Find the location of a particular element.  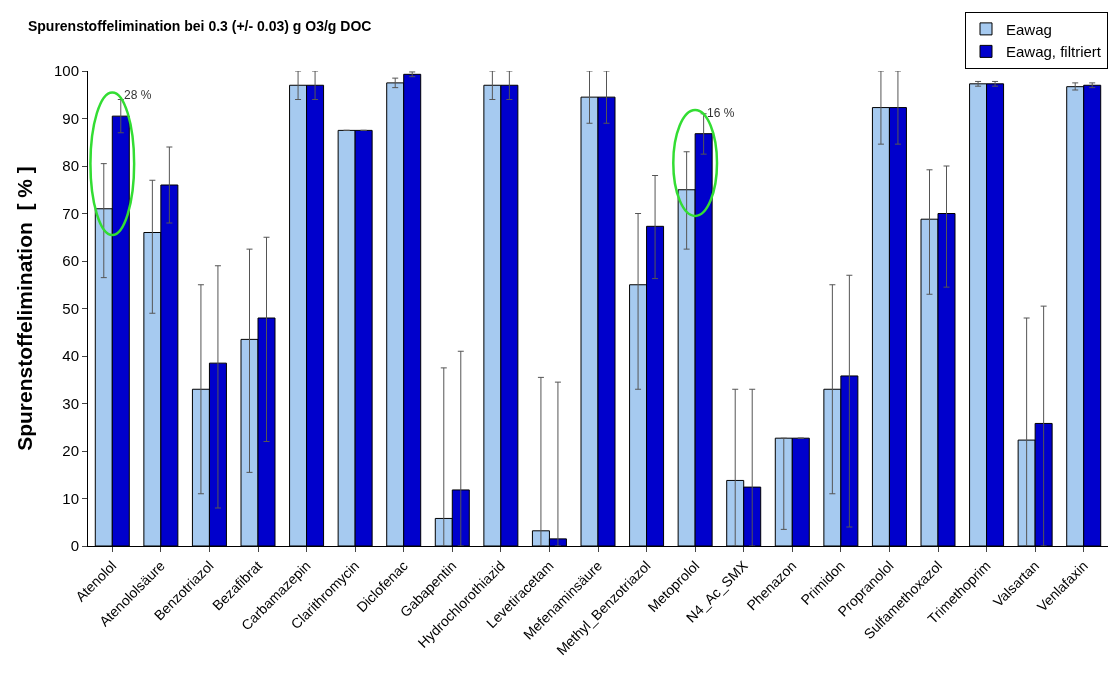

y-tick-label: 50 is located at coordinates (70, 308).